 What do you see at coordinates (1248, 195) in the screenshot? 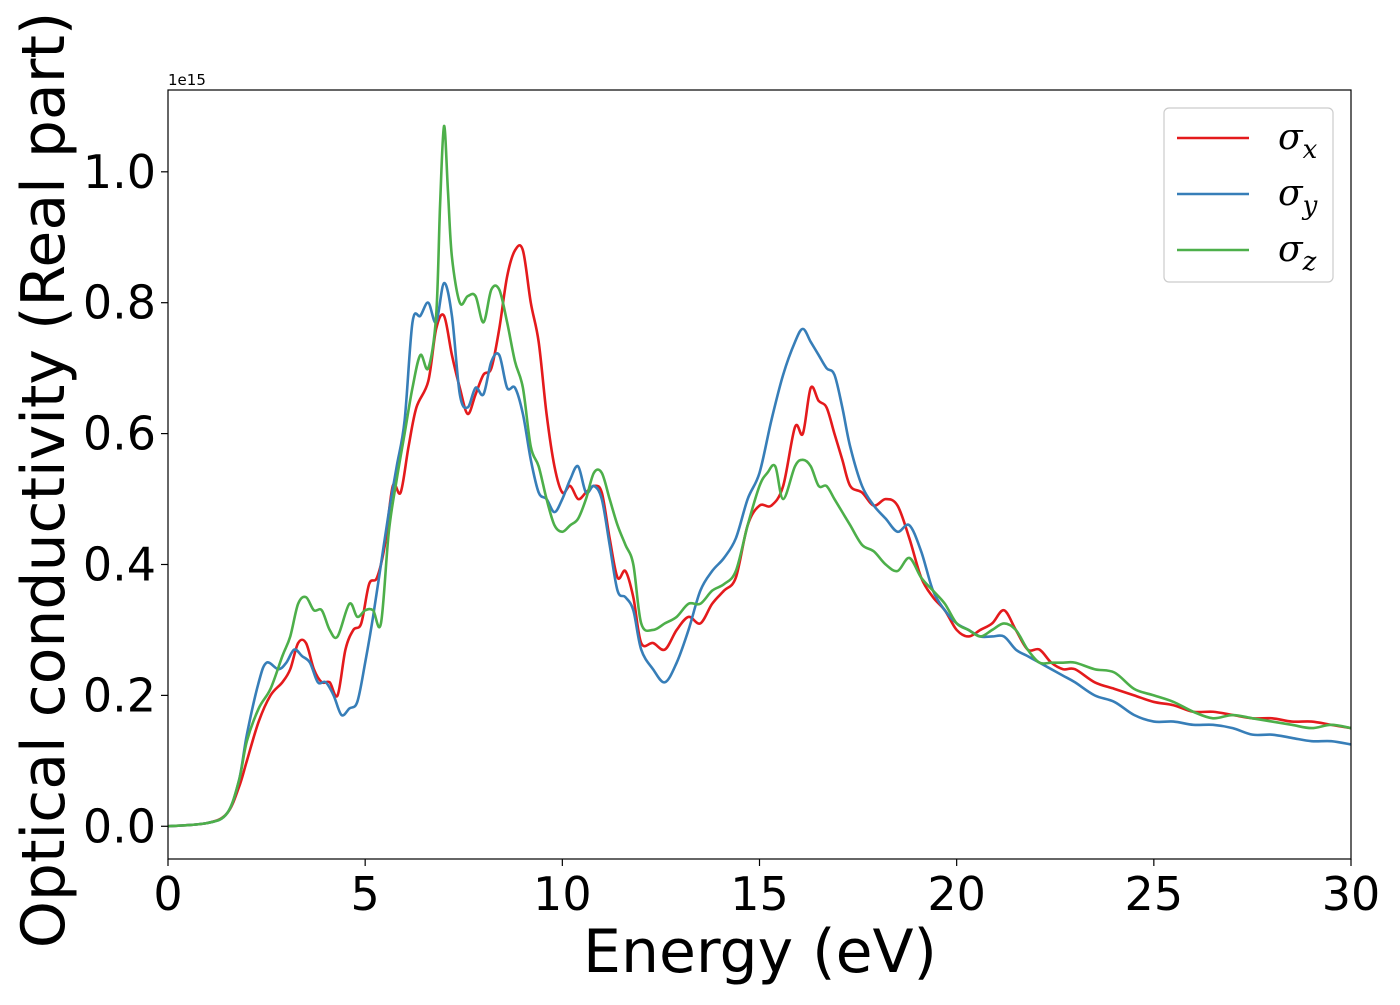
I see `legend: σx σy σz` at bounding box center [1248, 195].